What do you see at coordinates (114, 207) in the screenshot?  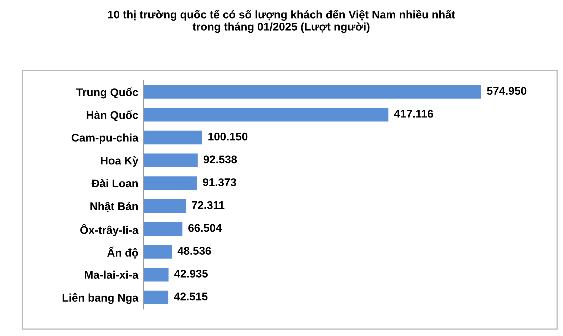 I see `y-tick-label: Nhật Bản` at bounding box center [114, 207].